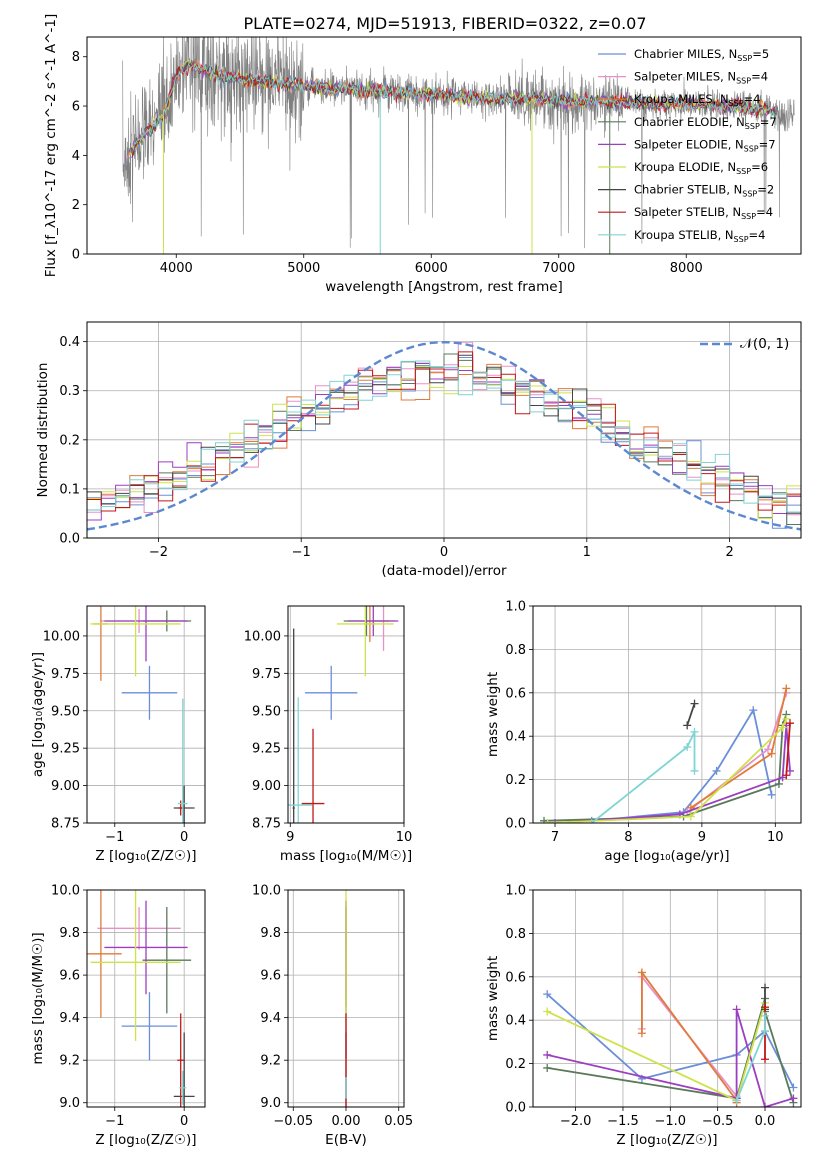  I want to click on residual_hist-plot-area, so click(444, 435).